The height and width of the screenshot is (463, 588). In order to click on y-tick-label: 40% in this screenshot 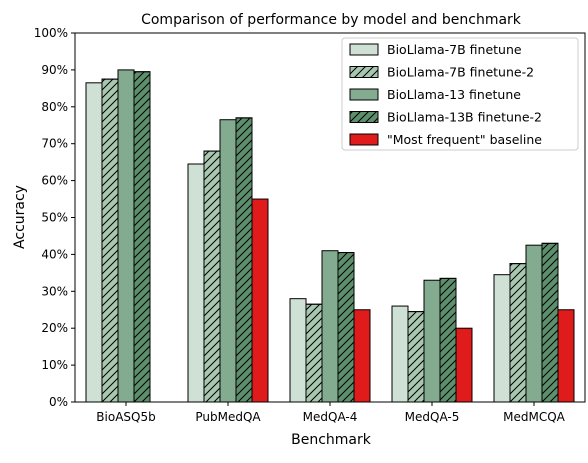, I will do `click(54, 254)`.